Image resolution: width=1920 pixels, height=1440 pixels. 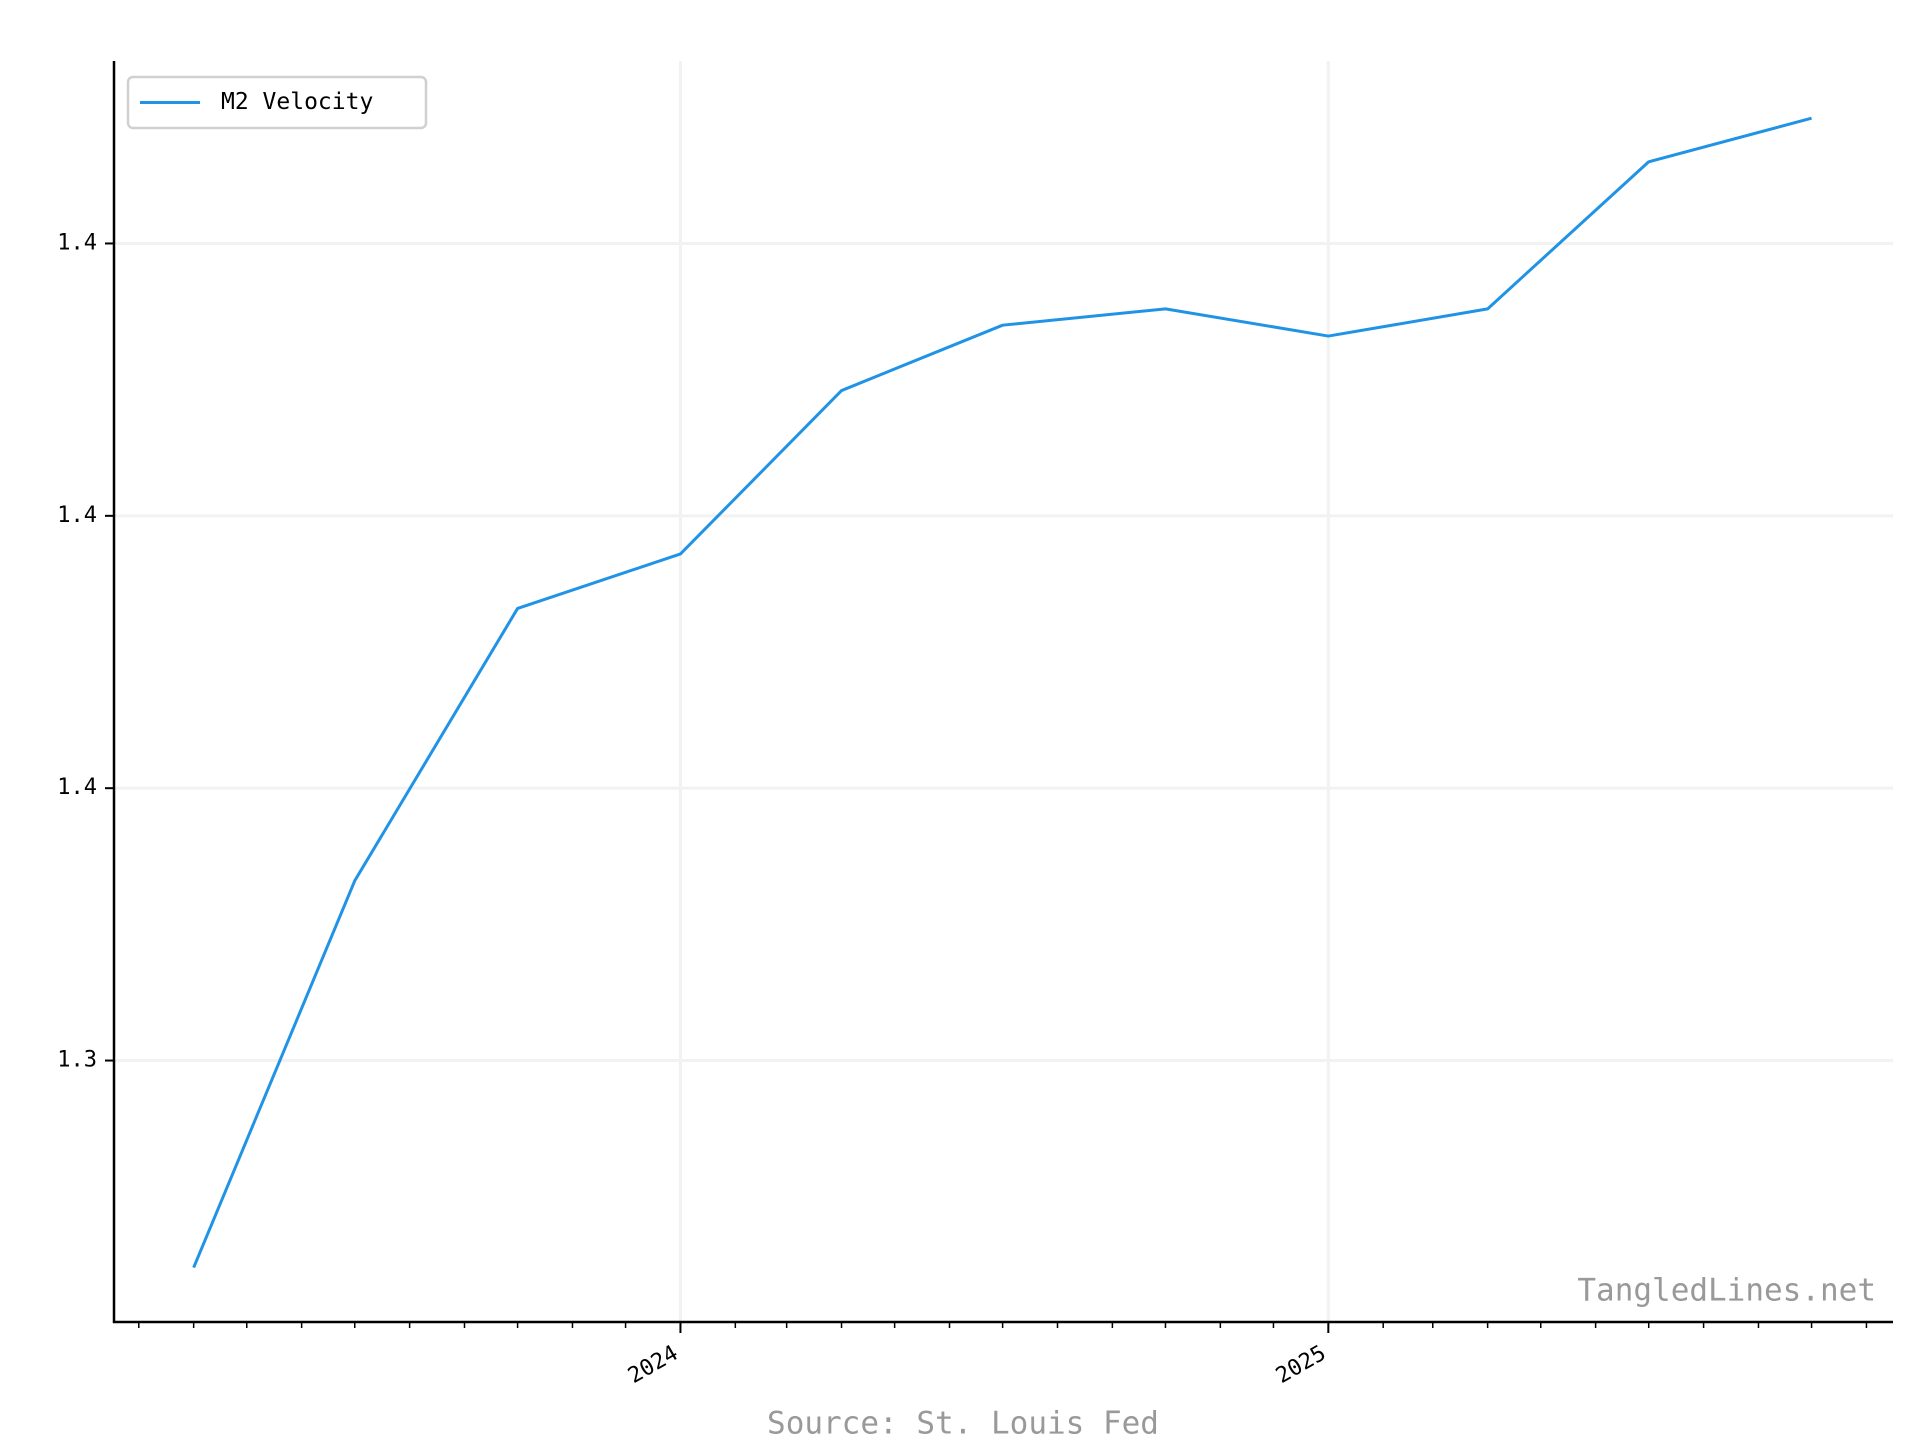 What do you see at coordinates (77, 1060) in the screenshot?
I see `y-tick-label: 1.3` at bounding box center [77, 1060].